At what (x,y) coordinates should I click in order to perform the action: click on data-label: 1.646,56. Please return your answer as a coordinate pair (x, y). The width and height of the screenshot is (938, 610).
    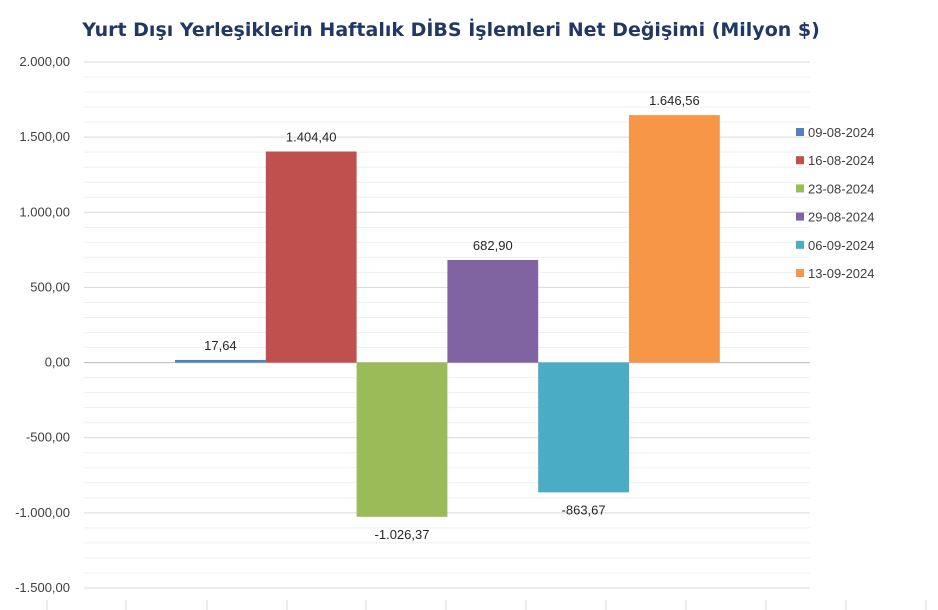
    Looking at the image, I should click on (674, 100).